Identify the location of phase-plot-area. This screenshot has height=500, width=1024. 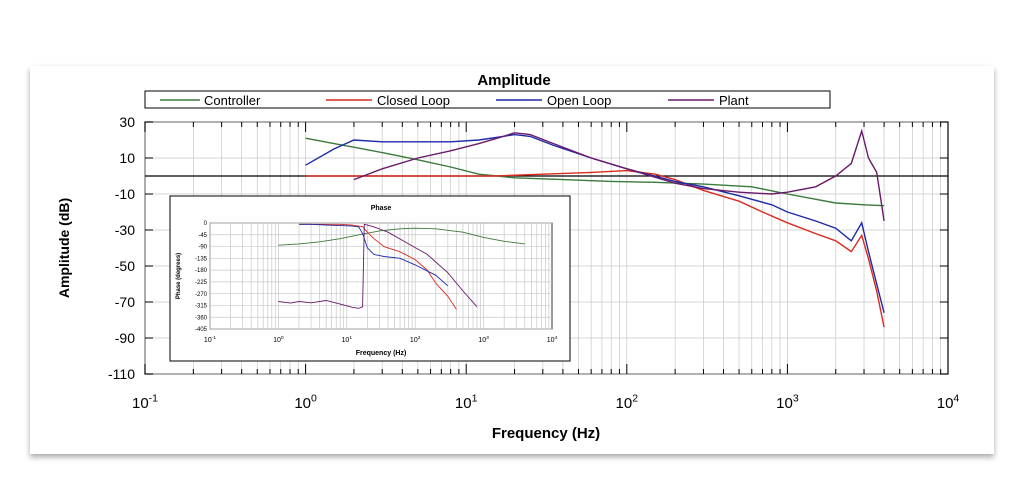
(381, 276).